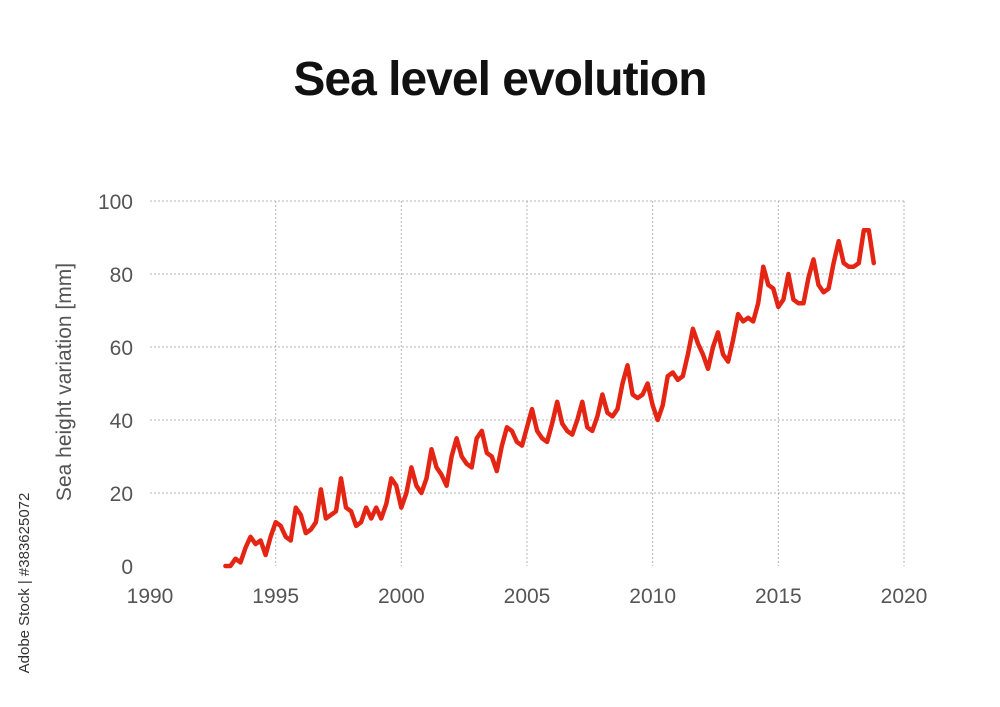 The width and height of the screenshot is (1000, 707). What do you see at coordinates (904, 596) in the screenshot?
I see `x-tick-label-2020: 2020` at bounding box center [904, 596].